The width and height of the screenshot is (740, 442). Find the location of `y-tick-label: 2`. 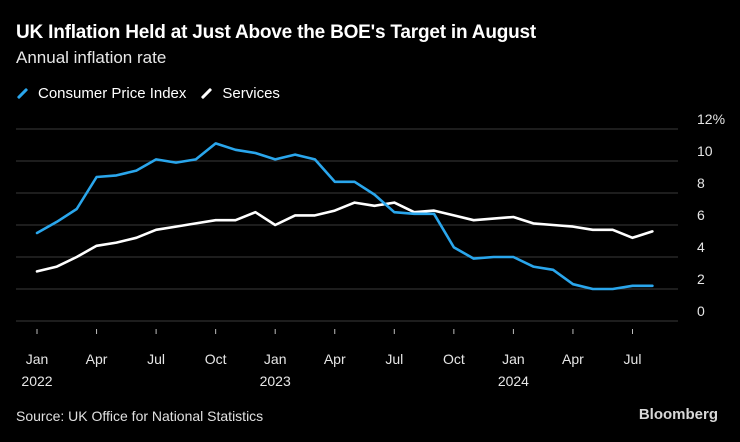

y-tick-label: 2 is located at coordinates (701, 279).